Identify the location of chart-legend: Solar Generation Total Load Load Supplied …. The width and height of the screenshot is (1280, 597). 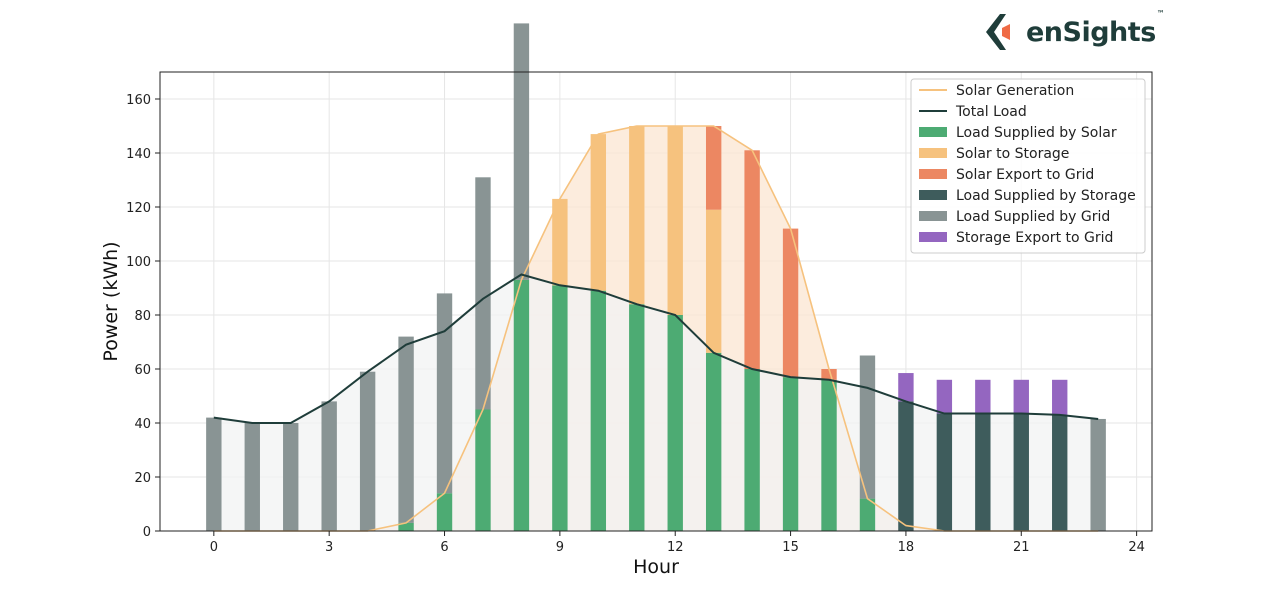
(1028, 166).